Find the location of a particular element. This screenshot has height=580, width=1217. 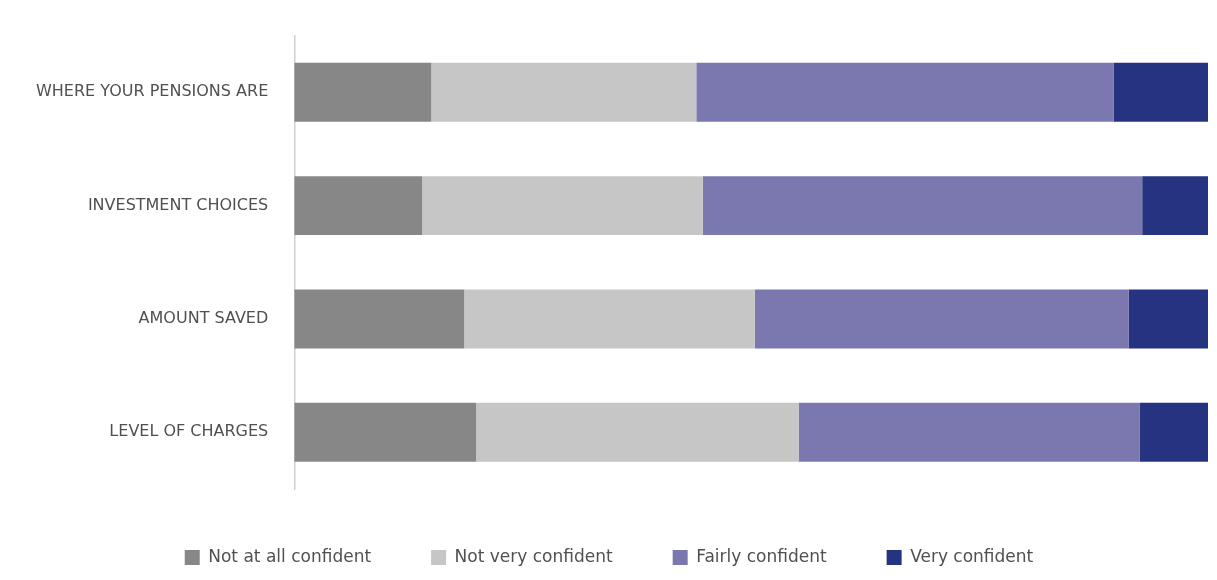

legend-label: Fairly confident is located at coordinates (761, 555).